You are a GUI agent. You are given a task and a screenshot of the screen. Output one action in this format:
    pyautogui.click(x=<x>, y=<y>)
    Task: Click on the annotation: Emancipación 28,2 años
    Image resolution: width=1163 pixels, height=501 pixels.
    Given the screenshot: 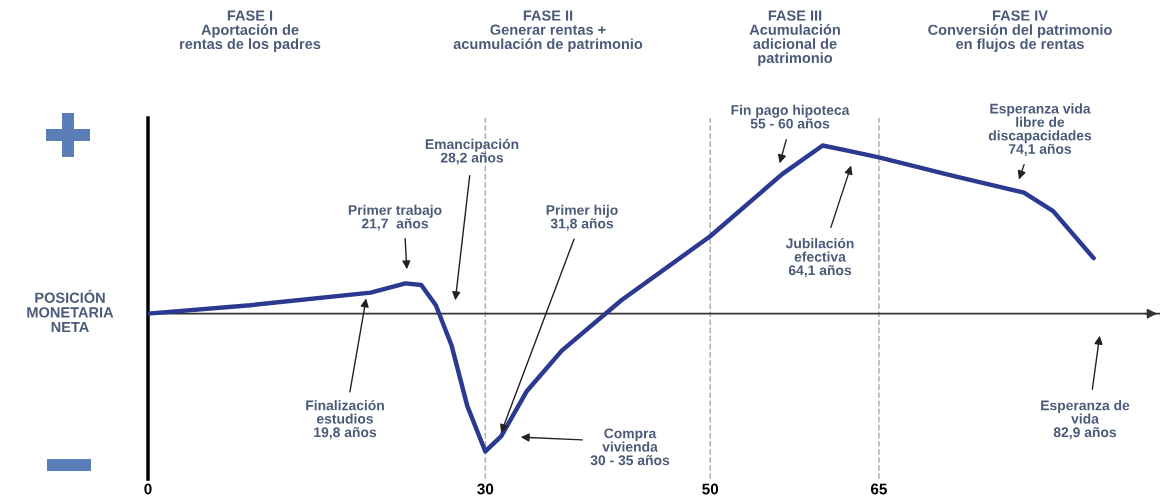 What is the action you would take?
    pyautogui.click(x=472, y=151)
    